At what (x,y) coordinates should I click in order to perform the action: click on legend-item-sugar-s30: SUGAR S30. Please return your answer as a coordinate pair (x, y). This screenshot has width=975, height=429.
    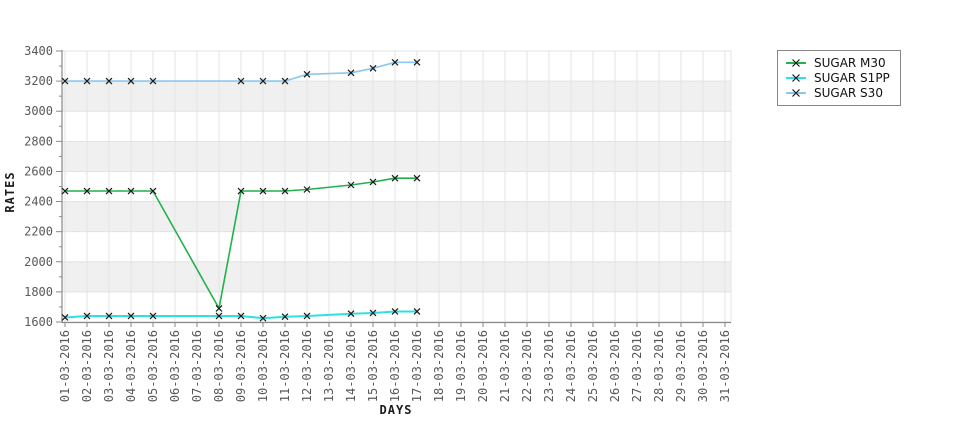
    Looking at the image, I should click on (837, 93).